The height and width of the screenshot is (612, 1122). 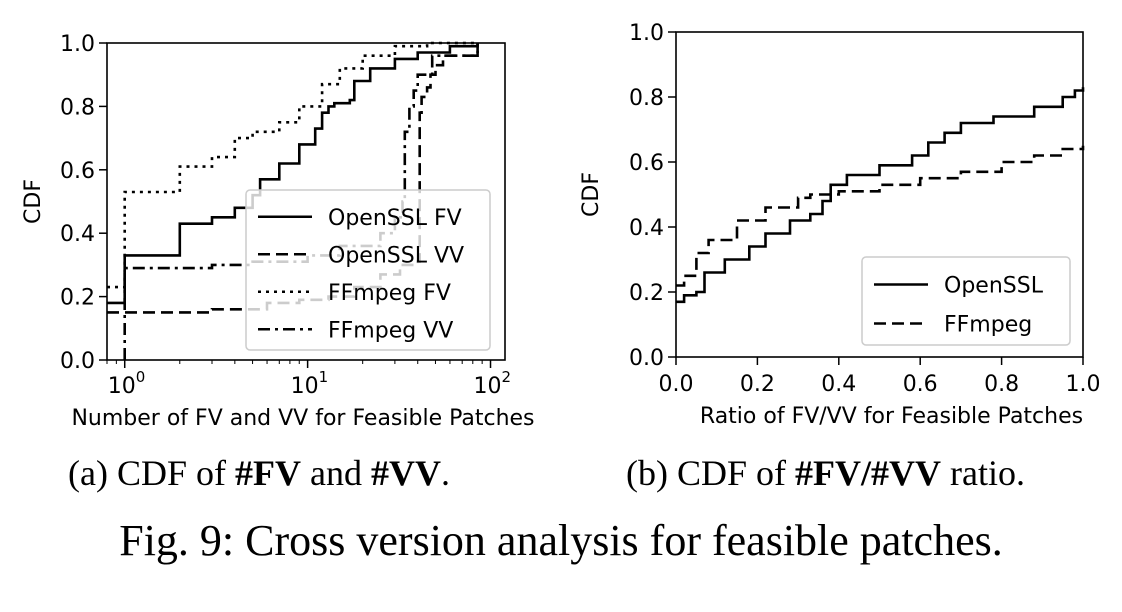 I want to click on legend-box, so click(x=368, y=270).